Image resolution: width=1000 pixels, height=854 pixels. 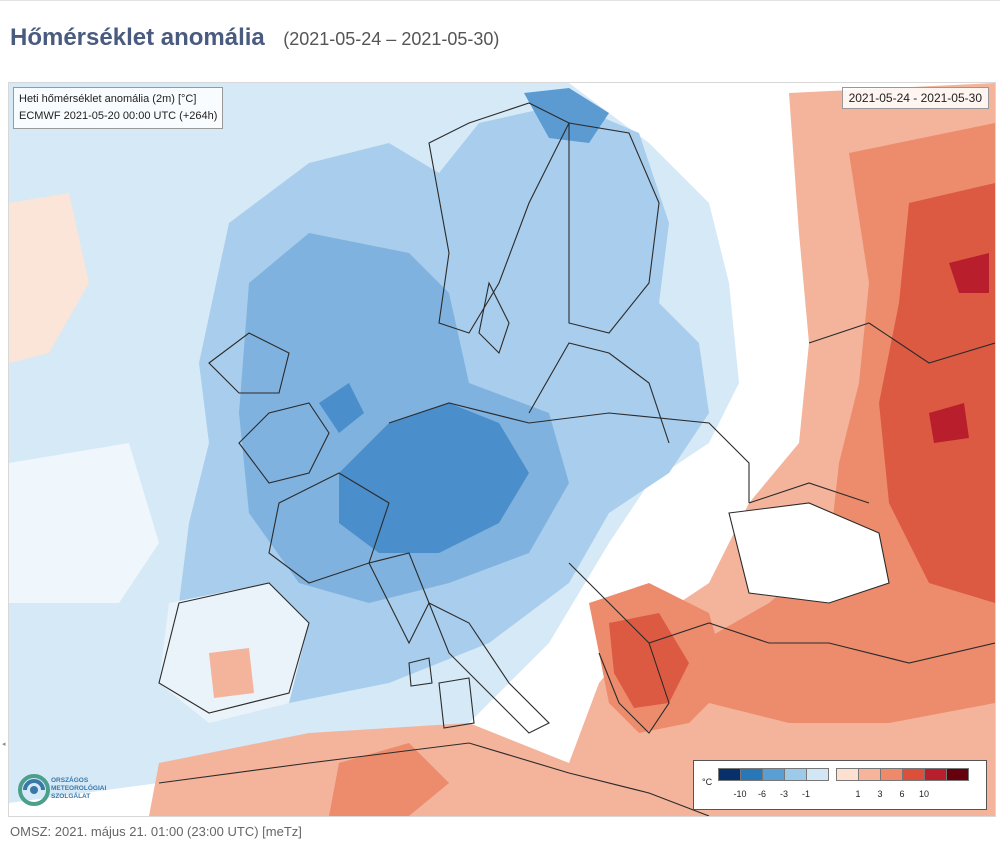 I want to click on date-range-label: 2021-05-24 - 2021-05-30, so click(x=915, y=98).